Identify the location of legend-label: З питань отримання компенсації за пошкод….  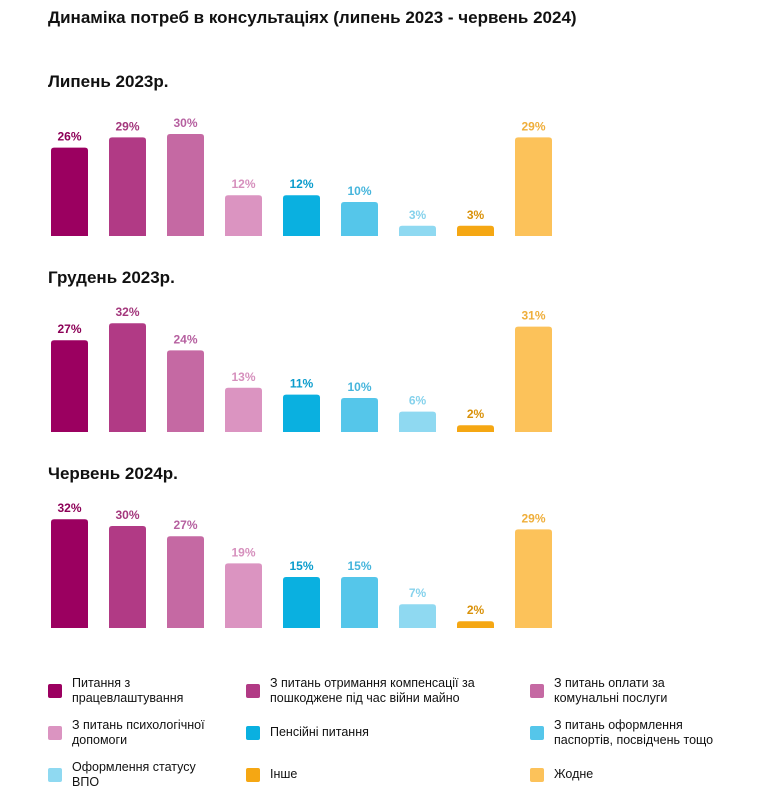
(372, 690).